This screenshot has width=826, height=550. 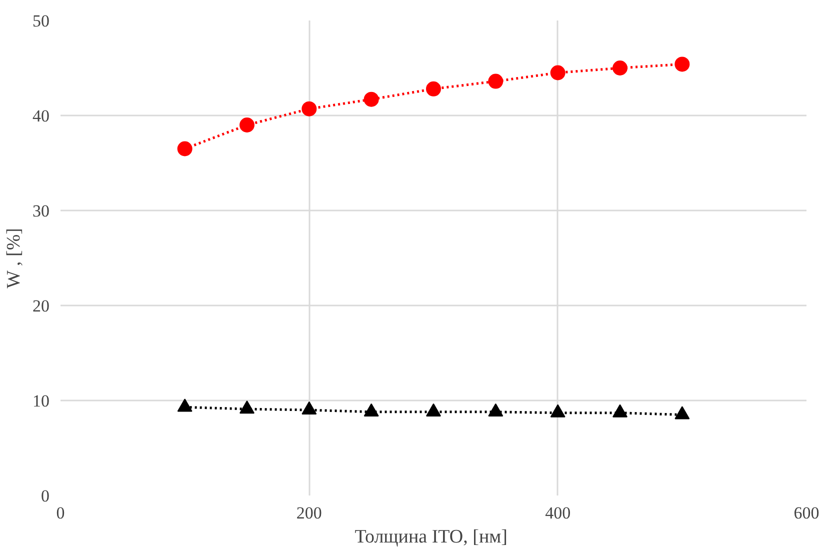 I want to click on x-tick-label: 200, so click(x=309, y=513).